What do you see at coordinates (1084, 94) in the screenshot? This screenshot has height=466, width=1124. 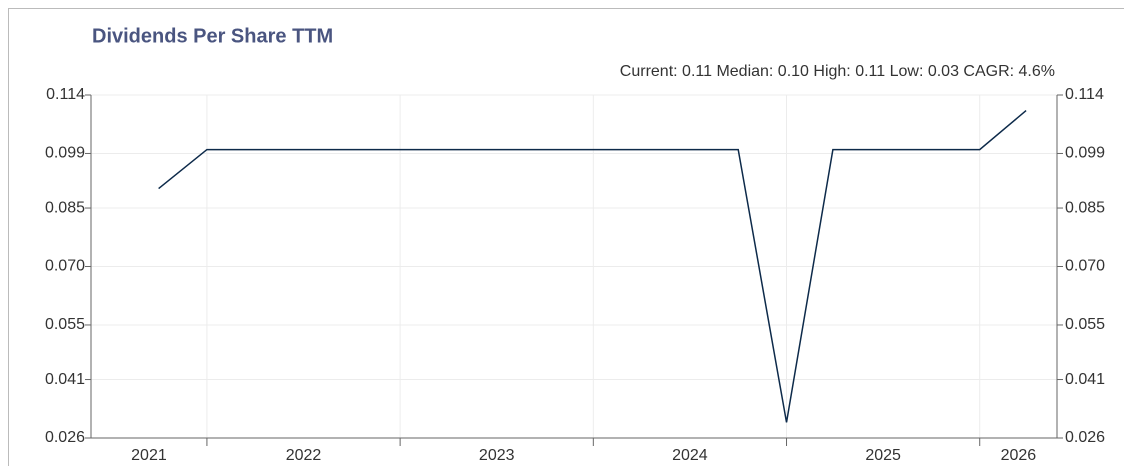 I see `y2-tick-label: 0.114` at bounding box center [1084, 94].